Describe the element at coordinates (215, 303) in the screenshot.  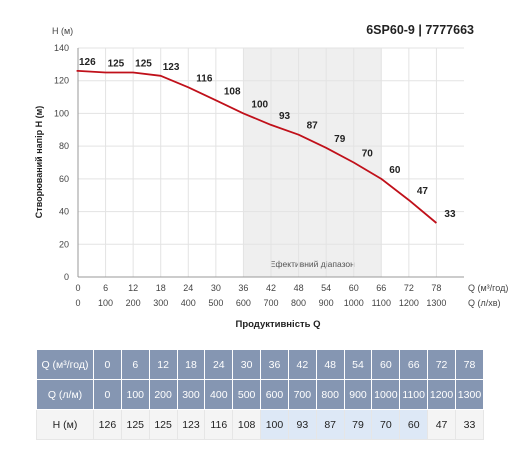
I see `x-tick-label-lmin: 500` at that location.